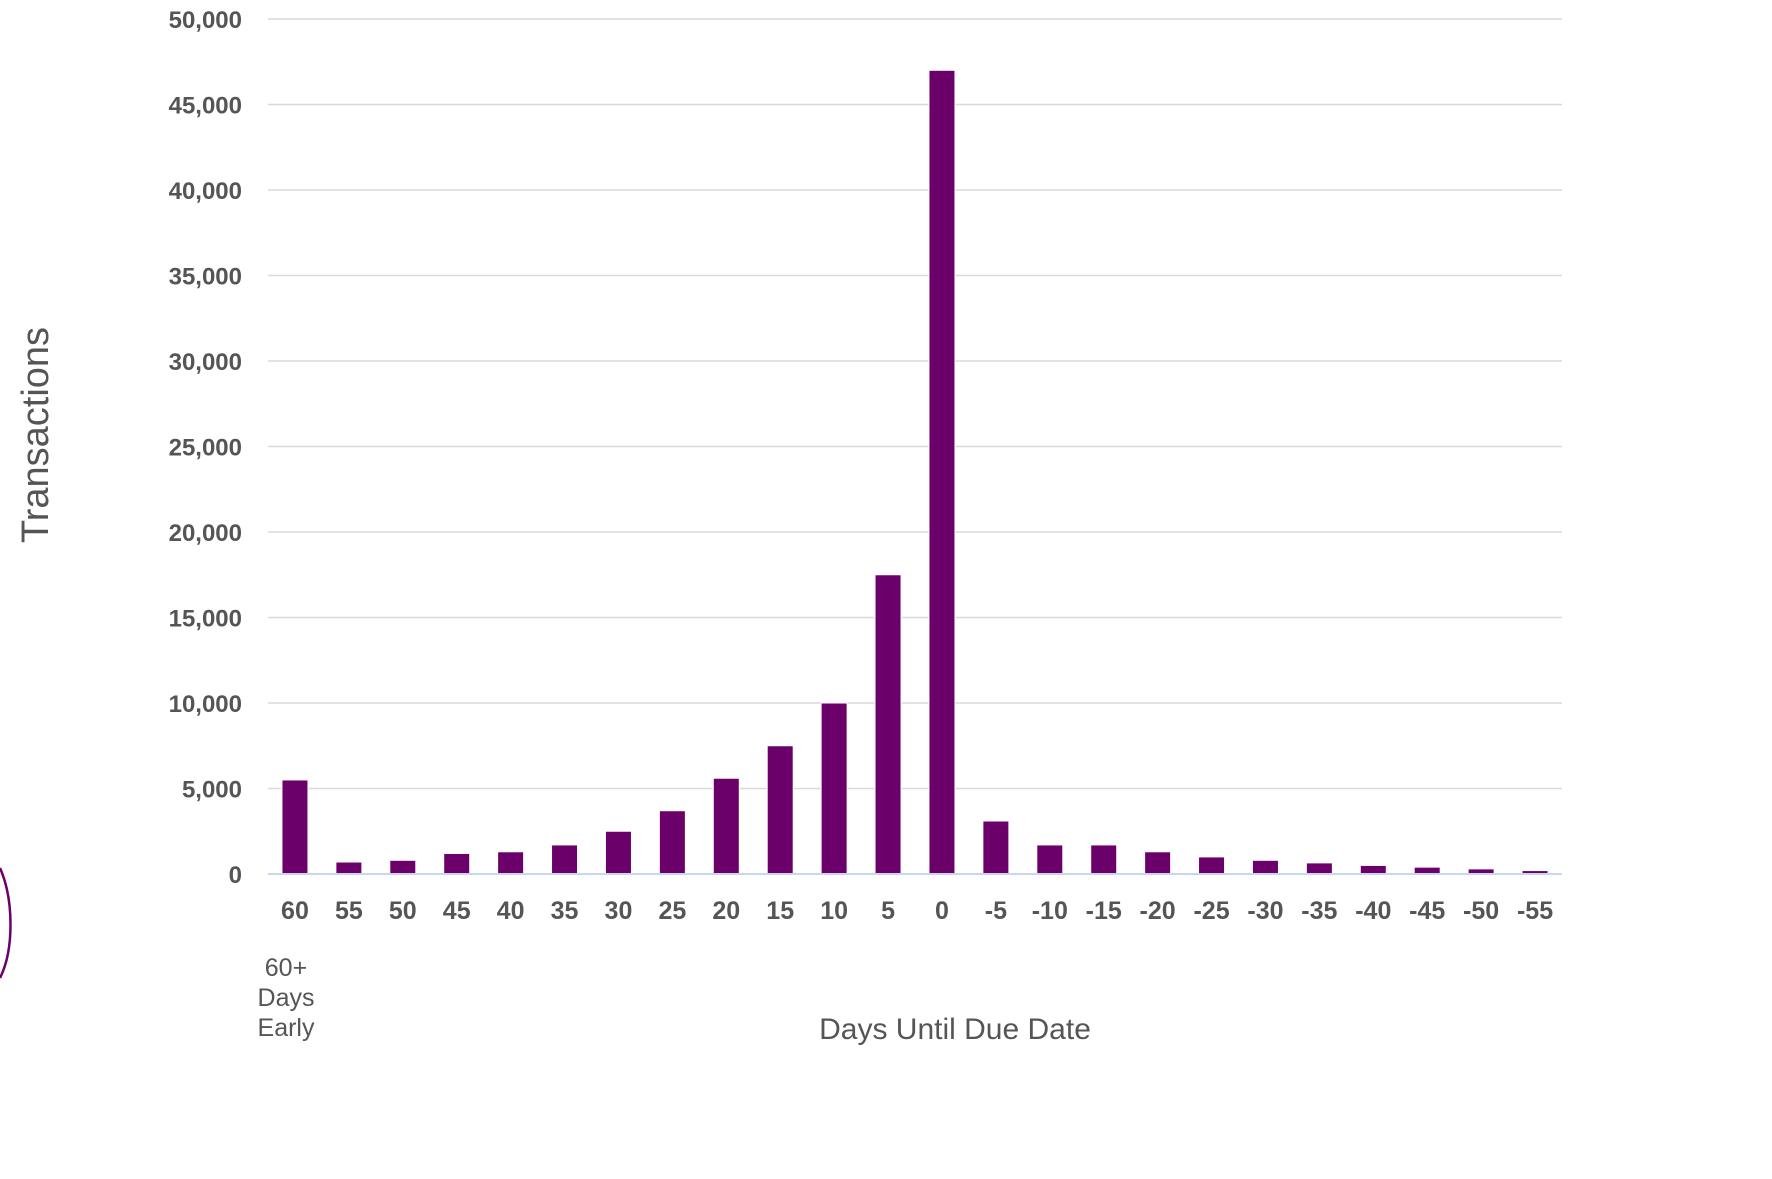 This screenshot has width=1772, height=1179. Describe the element at coordinates (1050, 859) in the screenshot. I see `bar--10` at that location.